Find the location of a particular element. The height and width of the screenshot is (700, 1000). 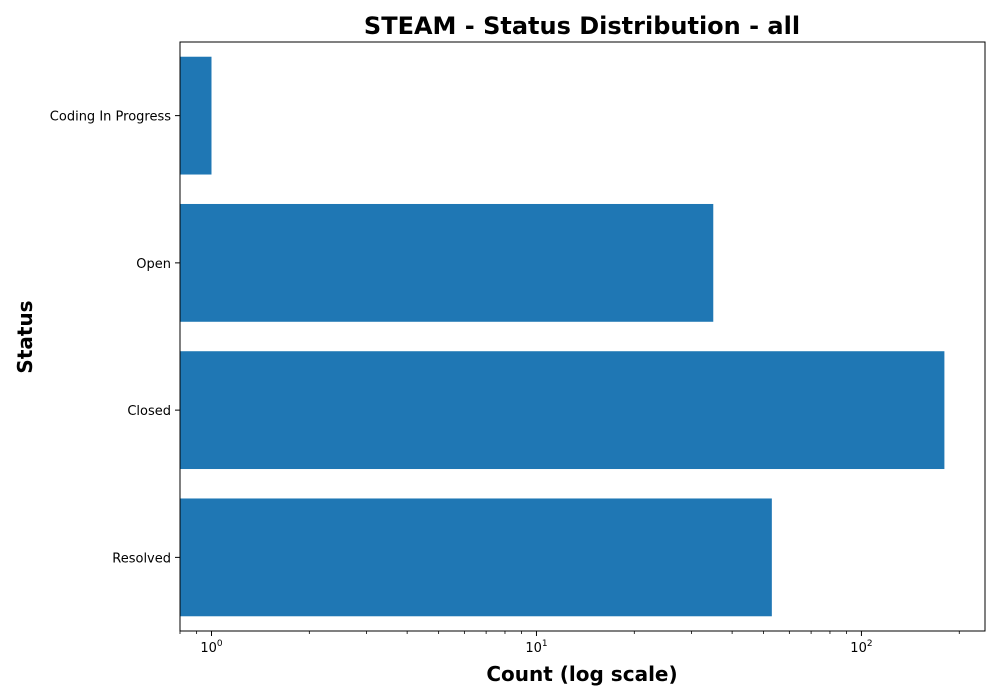

x-tick-label: 100 is located at coordinates (211, 647).